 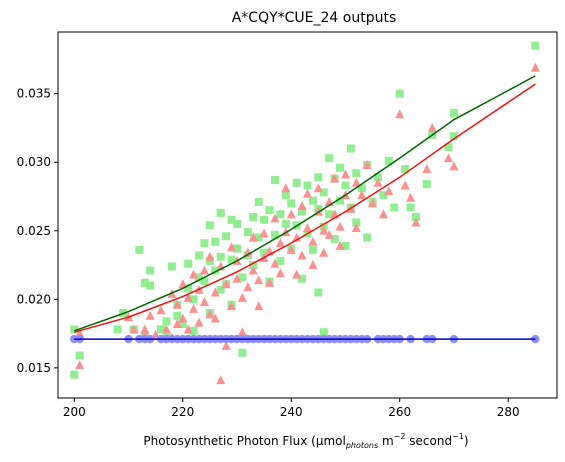 I want to click on x-axis-label-exponent-2: −1, so click(x=458, y=436).